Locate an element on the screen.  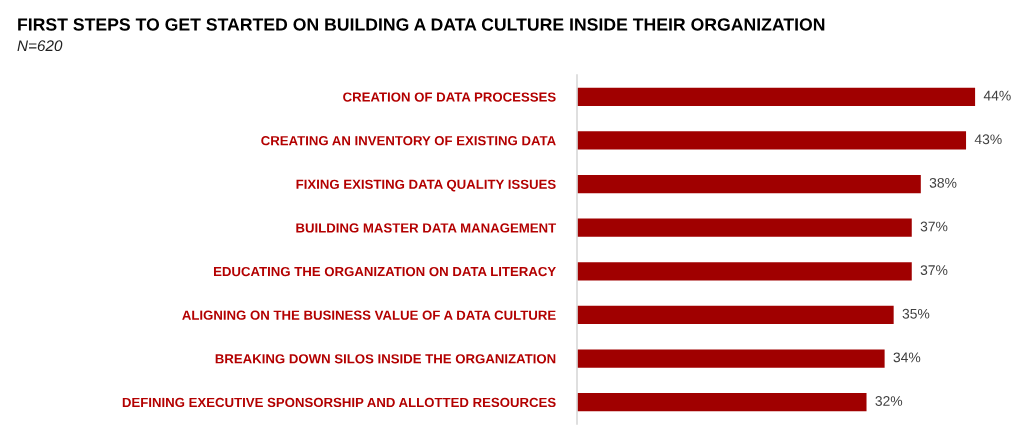
text: FIRST STEPS TO GET STARTED ON BUILDING A DATA CULTURE INSIDE THEIR ORGANIZATION is located at coordinates (421, 24).